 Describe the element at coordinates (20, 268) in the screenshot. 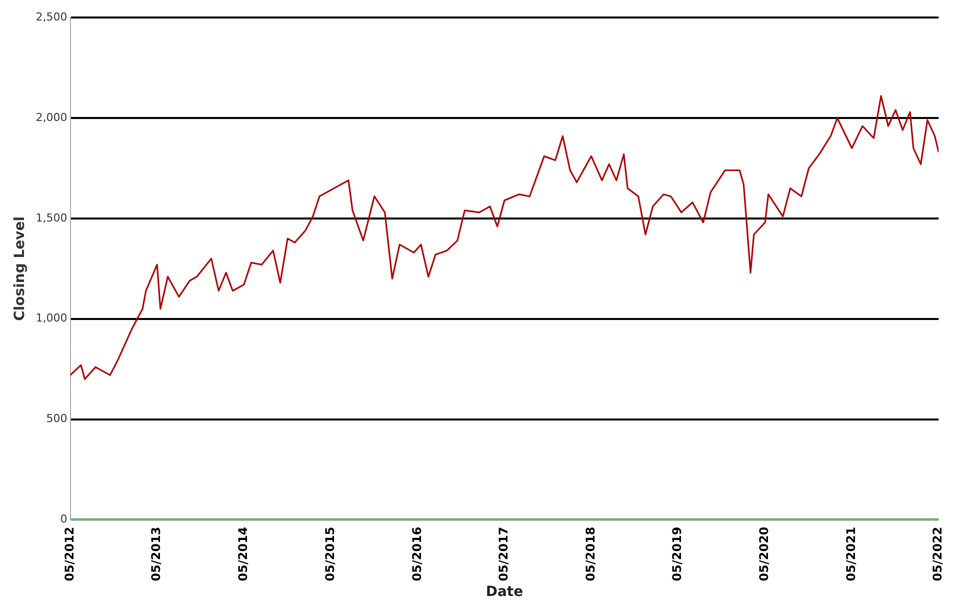

I see `y-axis-title: Closing Level` at that location.